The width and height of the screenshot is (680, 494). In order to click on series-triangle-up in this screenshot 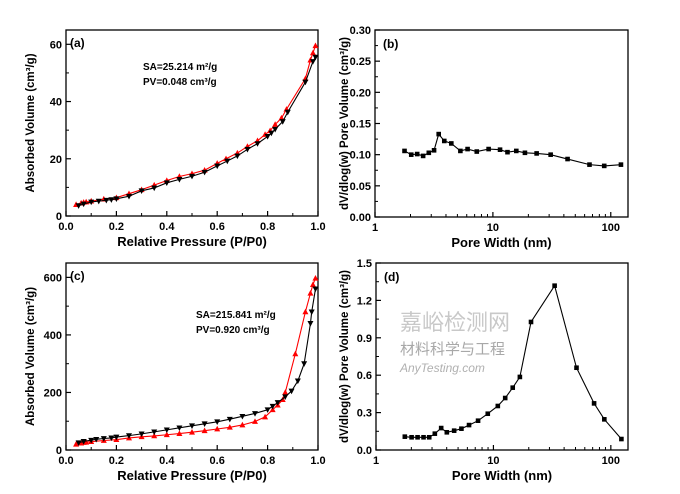, I will do `click(196, 361)`.